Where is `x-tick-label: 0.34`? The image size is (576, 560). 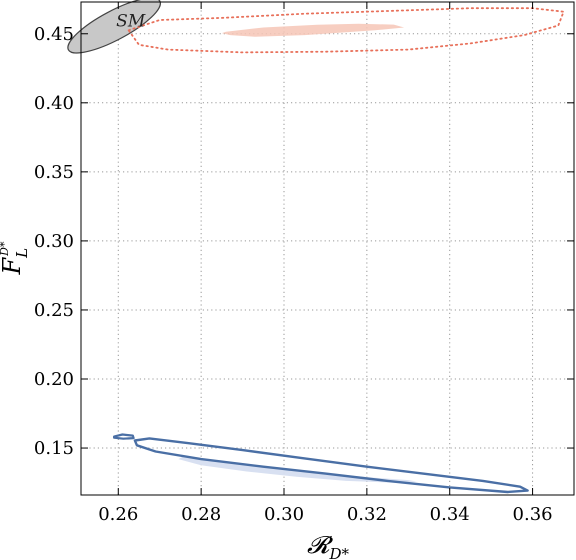 x-tick-label: 0.34 is located at coordinates (450, 514).